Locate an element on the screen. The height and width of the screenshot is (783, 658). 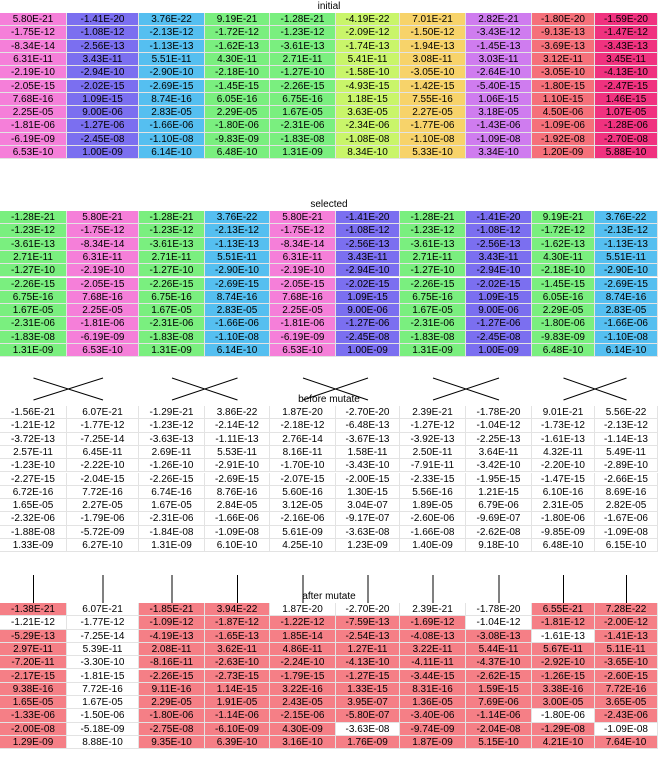
table-cell: -2.25E-13 is located at coordinates (499, 439).